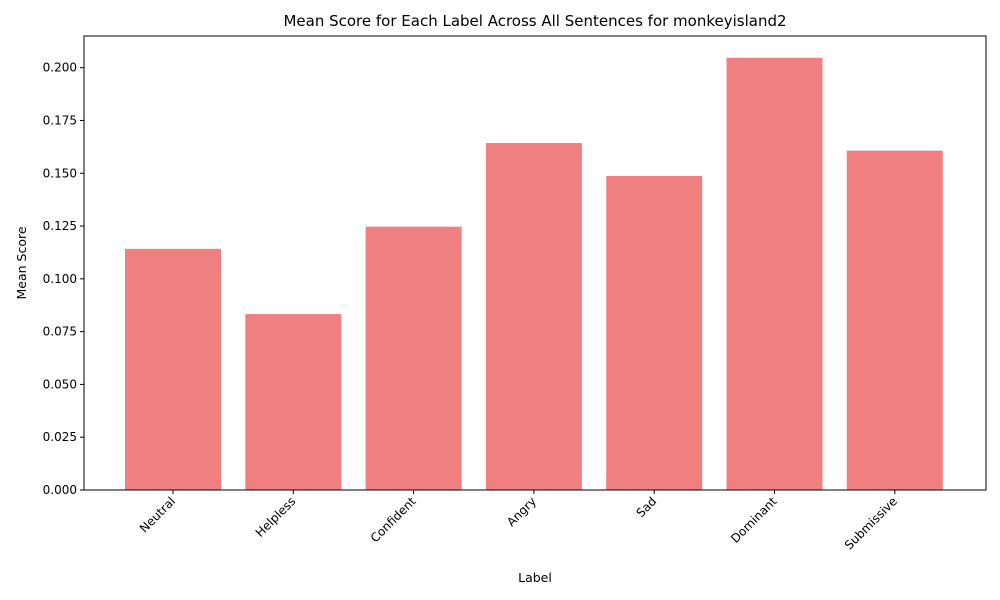 Image resolution: width=1000 pixels, height=600 pixels. I want to click on x-tick-label-helpless: Helpless, so click(276, 517).